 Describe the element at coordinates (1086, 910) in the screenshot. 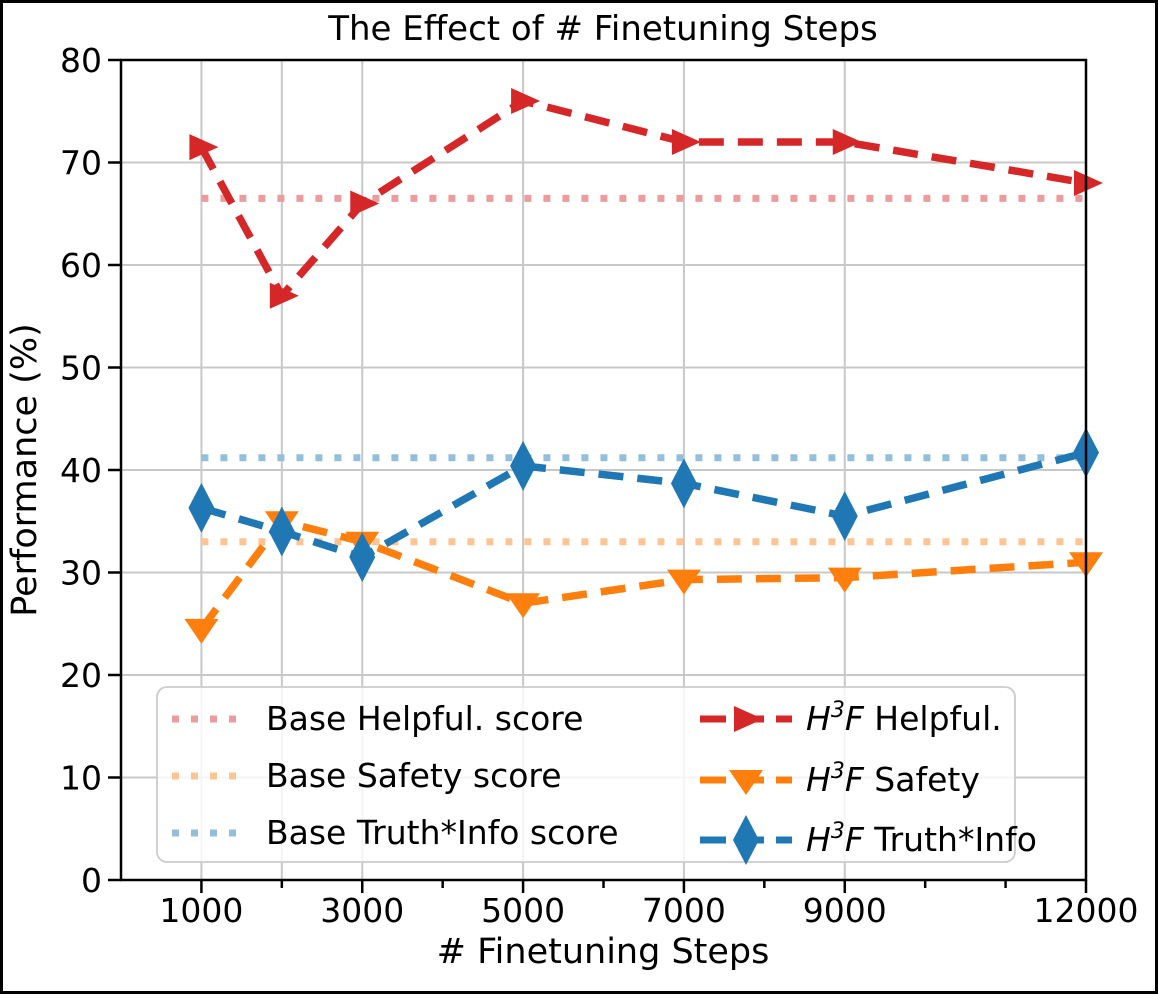

I see `x-tick-label-12000: 12000` at that location.